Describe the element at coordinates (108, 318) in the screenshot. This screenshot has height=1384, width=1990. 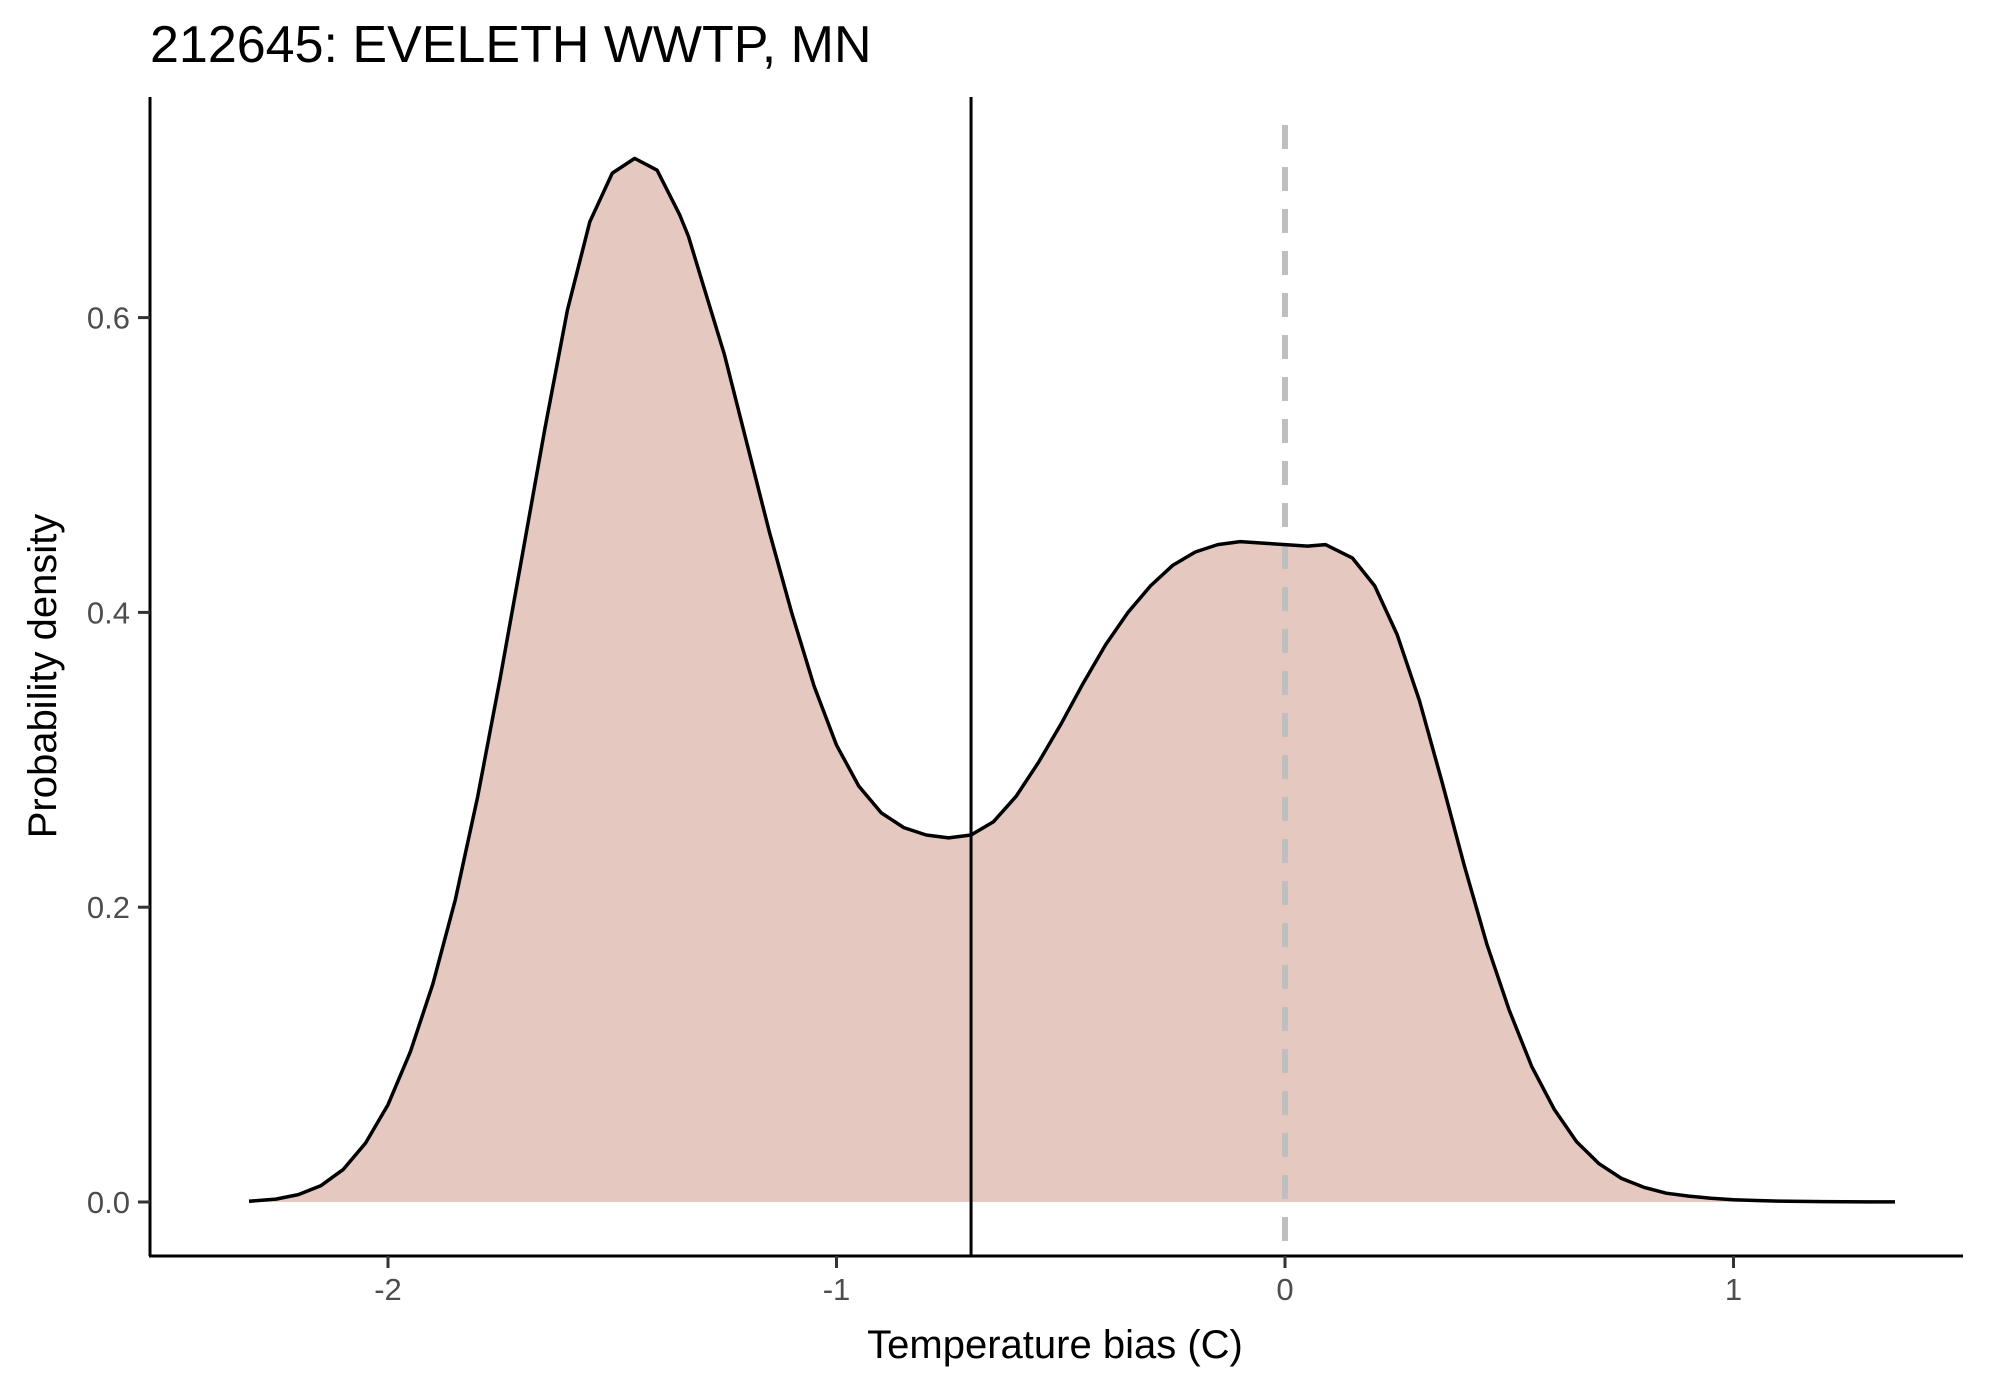
I see `y-tick-label: 0.6` at that location.